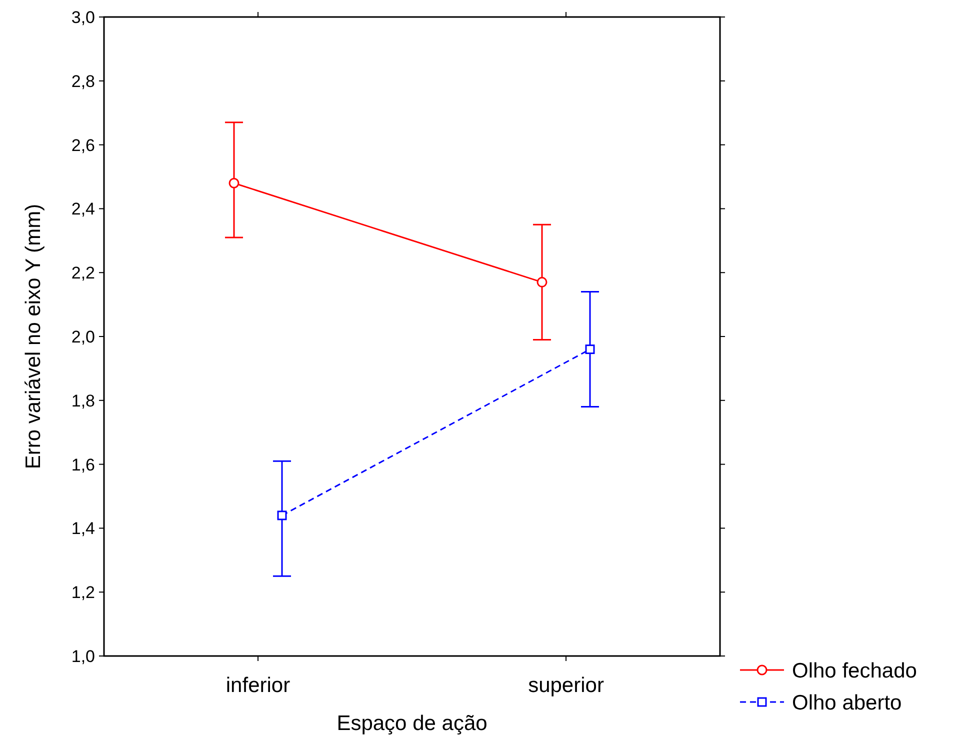 The image size is (970, 742). Describe the element at coordinates (83, 81) in the screenshot. I see `y-tick-label: 2,8` at that location.